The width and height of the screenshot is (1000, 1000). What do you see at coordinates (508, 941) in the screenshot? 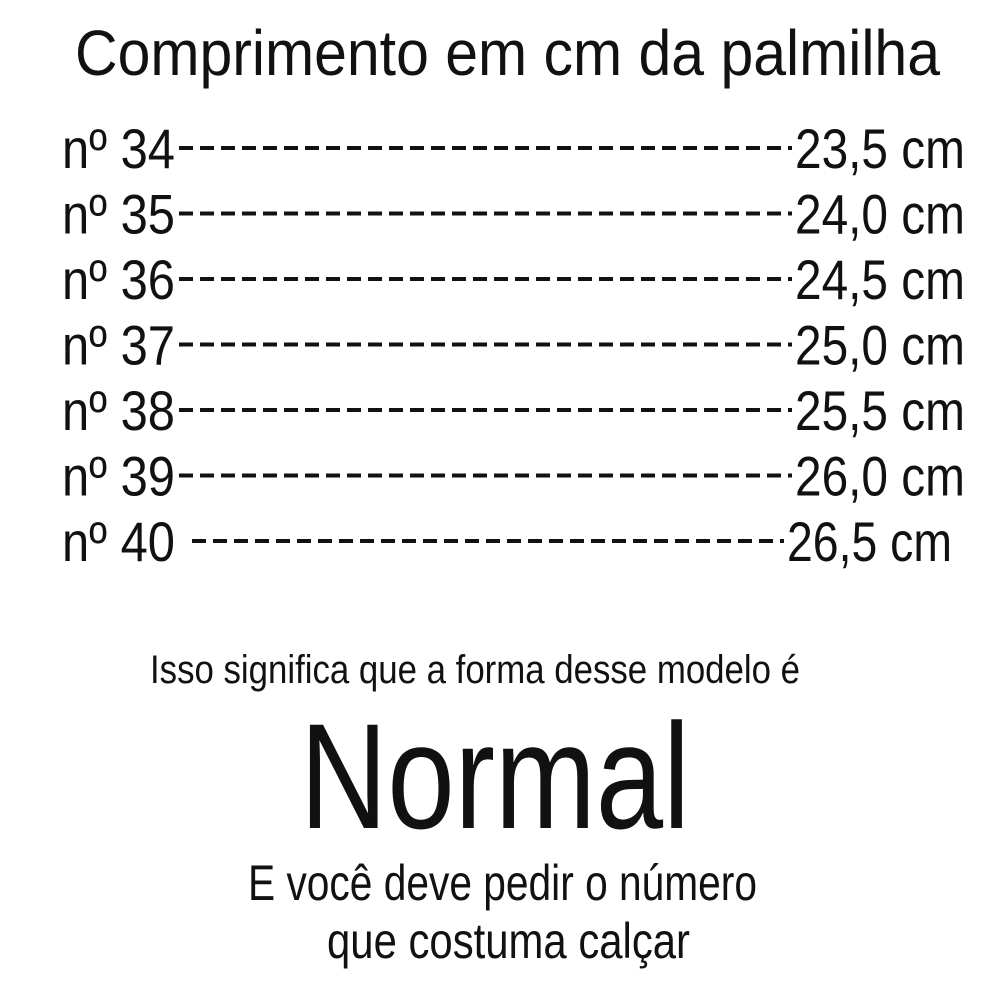
I see `footer-line: que costuma calçar` at bounding box center [508, 941].